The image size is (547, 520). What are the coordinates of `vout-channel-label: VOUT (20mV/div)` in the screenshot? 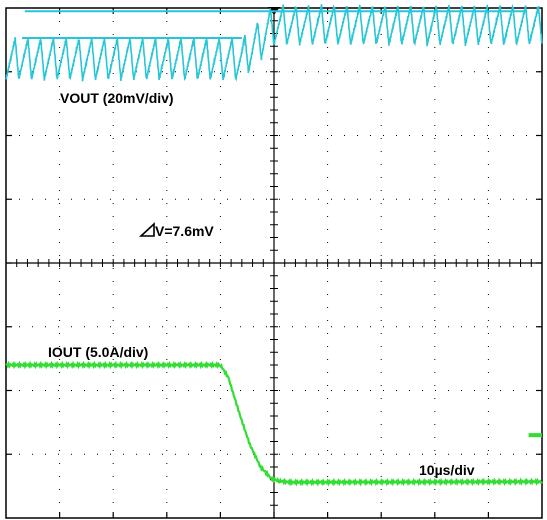 It's located at (117, 98).